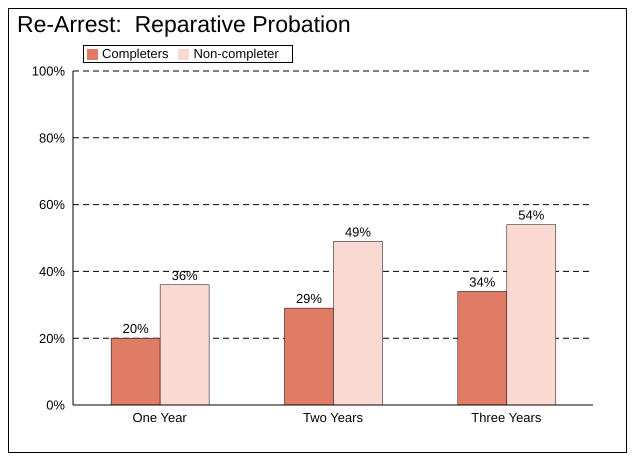  I want to click on x-tick-label: Three Years, so click(506, 418).